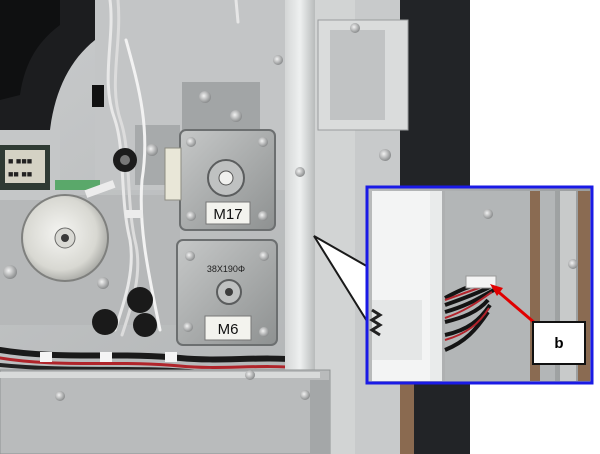 The height and width of the screenshot is (454, 600). What do you see at coordinates (227, 214) in the screenshot?
I see `motor-m17-label: M17` at bounding box center [227, 214].